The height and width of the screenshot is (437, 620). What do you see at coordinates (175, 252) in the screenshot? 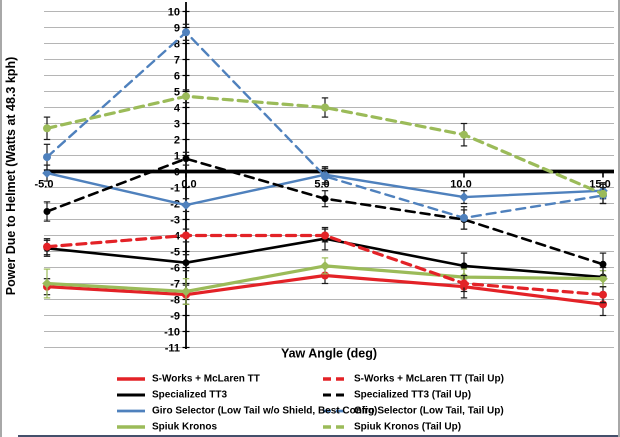
I see `y-tick-label: -5` at bounding box center [175, 252].